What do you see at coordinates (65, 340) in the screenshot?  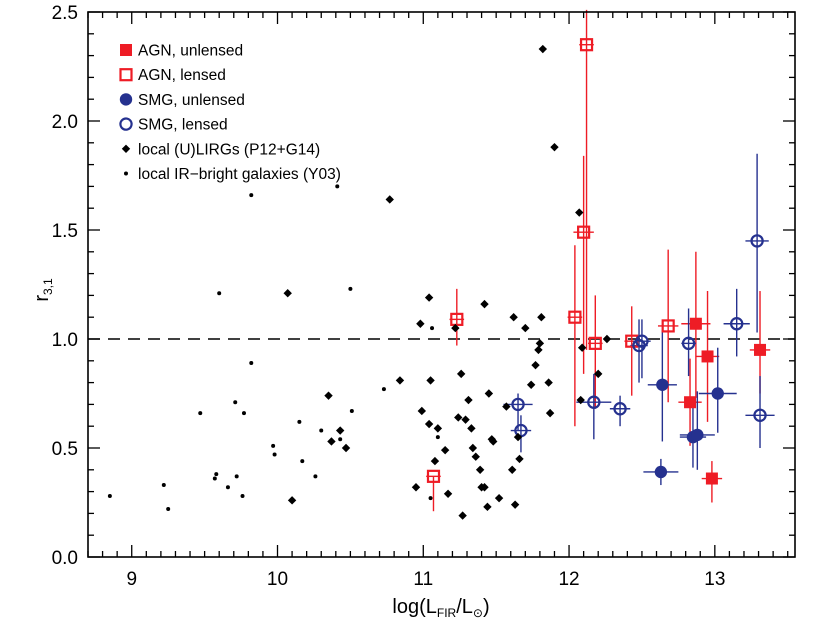 I see `y-tick-label: 1.0` at bounding box center [65, 340].